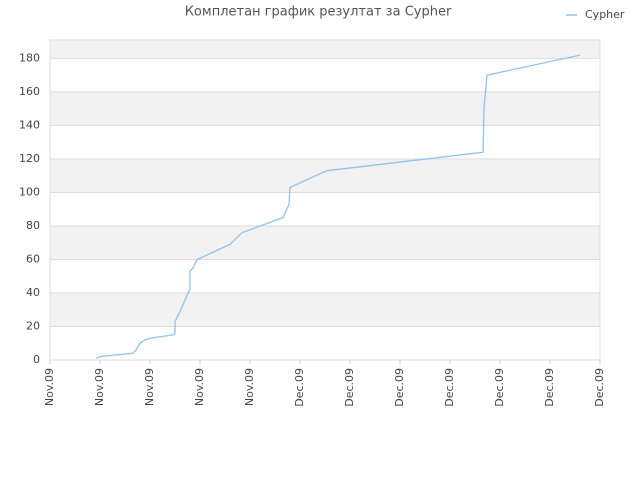 This screenshot has height=484, width=640. Describe the element at coordinates (33, 292) in the screenshot. I see `y-tick-label: 40` at that location.